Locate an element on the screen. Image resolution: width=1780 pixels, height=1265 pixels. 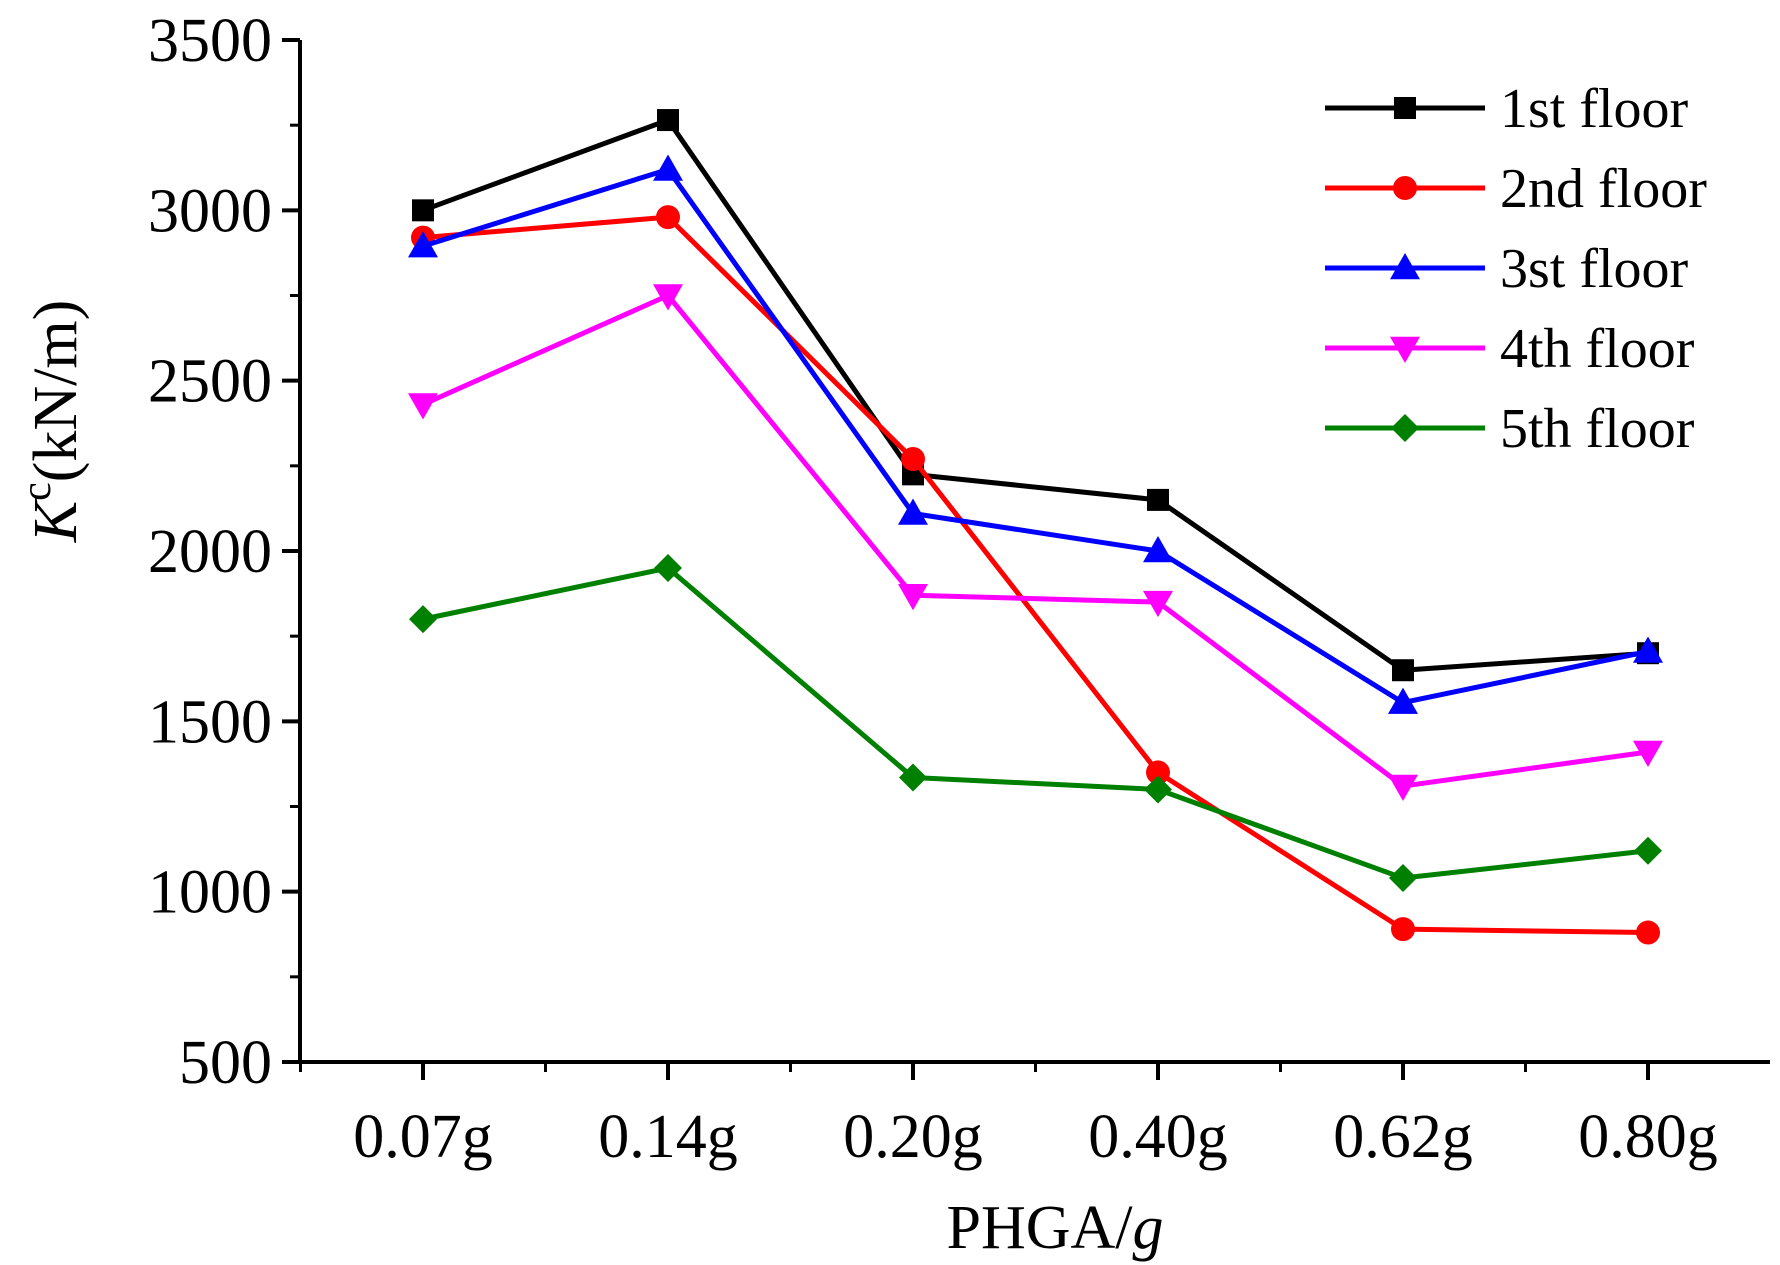
x-tick-label: 0.80g is located at coordinates (1648, 1137).